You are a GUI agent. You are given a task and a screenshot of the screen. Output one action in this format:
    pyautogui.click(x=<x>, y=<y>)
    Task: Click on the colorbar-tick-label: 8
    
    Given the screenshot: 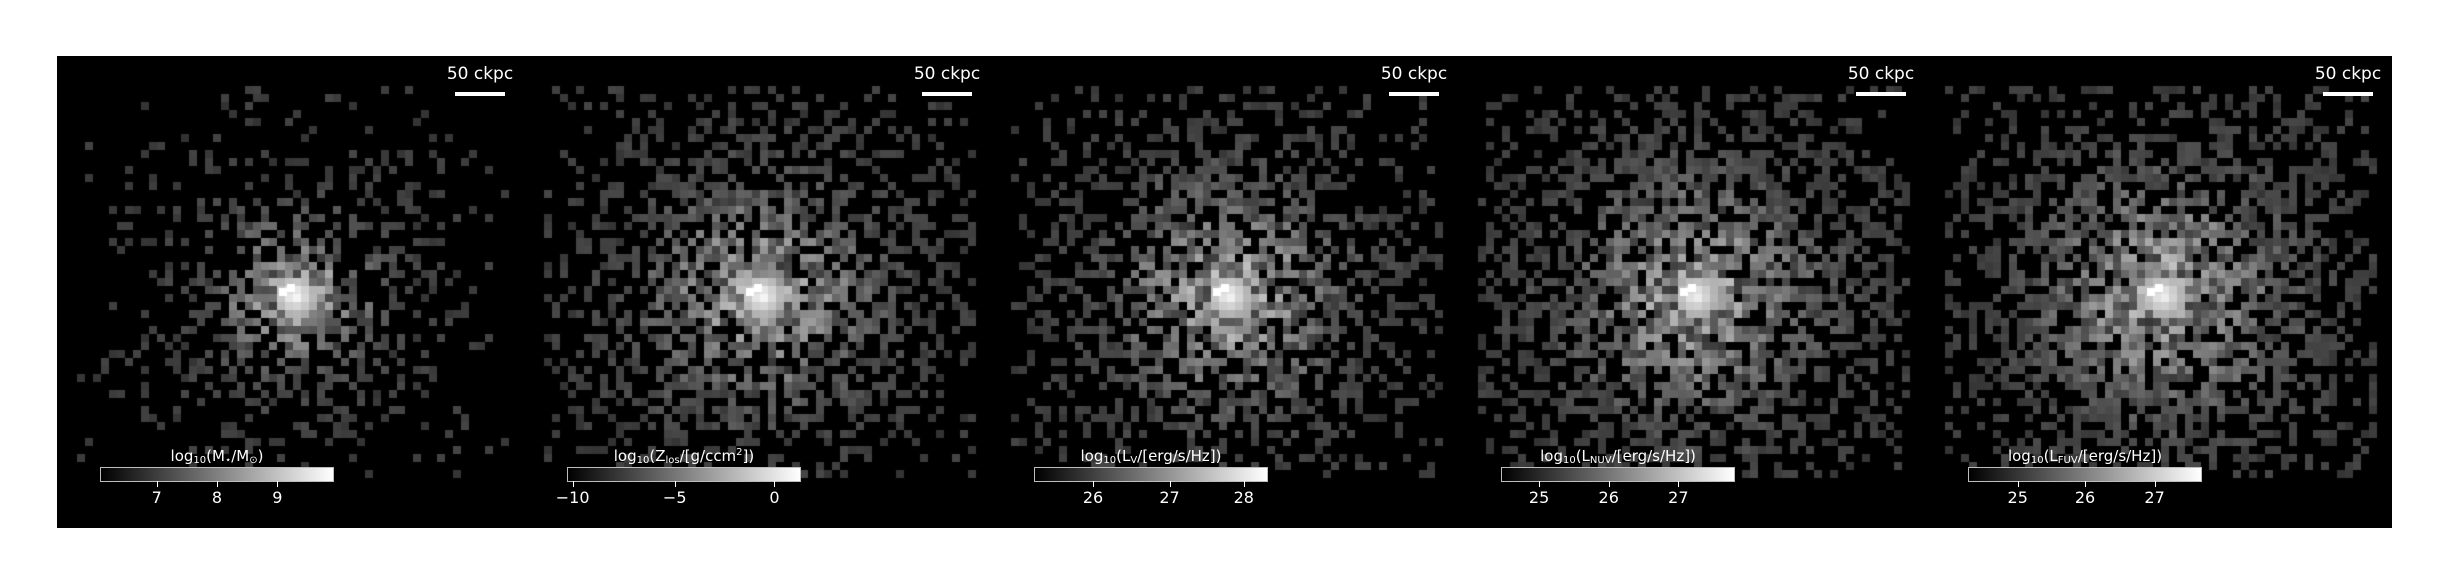 What is the action you would take?
    pyautogui.click(x=217, y=497)
    